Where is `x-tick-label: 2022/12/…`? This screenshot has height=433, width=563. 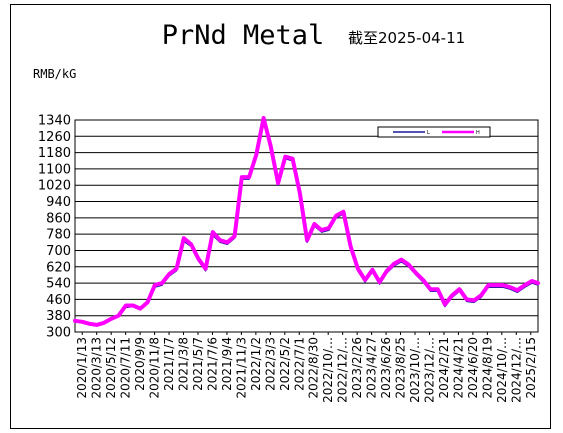
x-tick-label: 2022/12/… is located at coordinates (343, 370).